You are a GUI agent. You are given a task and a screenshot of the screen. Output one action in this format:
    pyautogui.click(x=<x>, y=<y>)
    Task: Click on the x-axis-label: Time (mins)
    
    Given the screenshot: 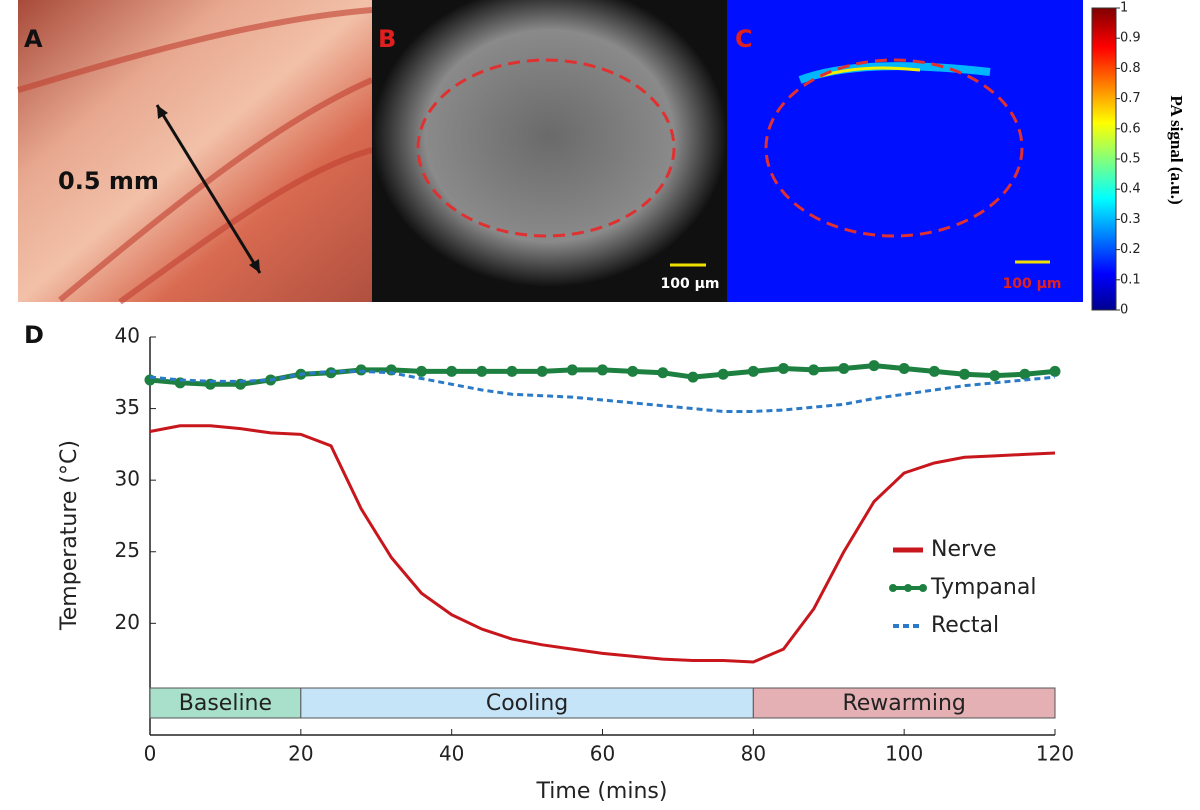 What is the action you would take?
    pyautogui.click(x=602, y=791)
    